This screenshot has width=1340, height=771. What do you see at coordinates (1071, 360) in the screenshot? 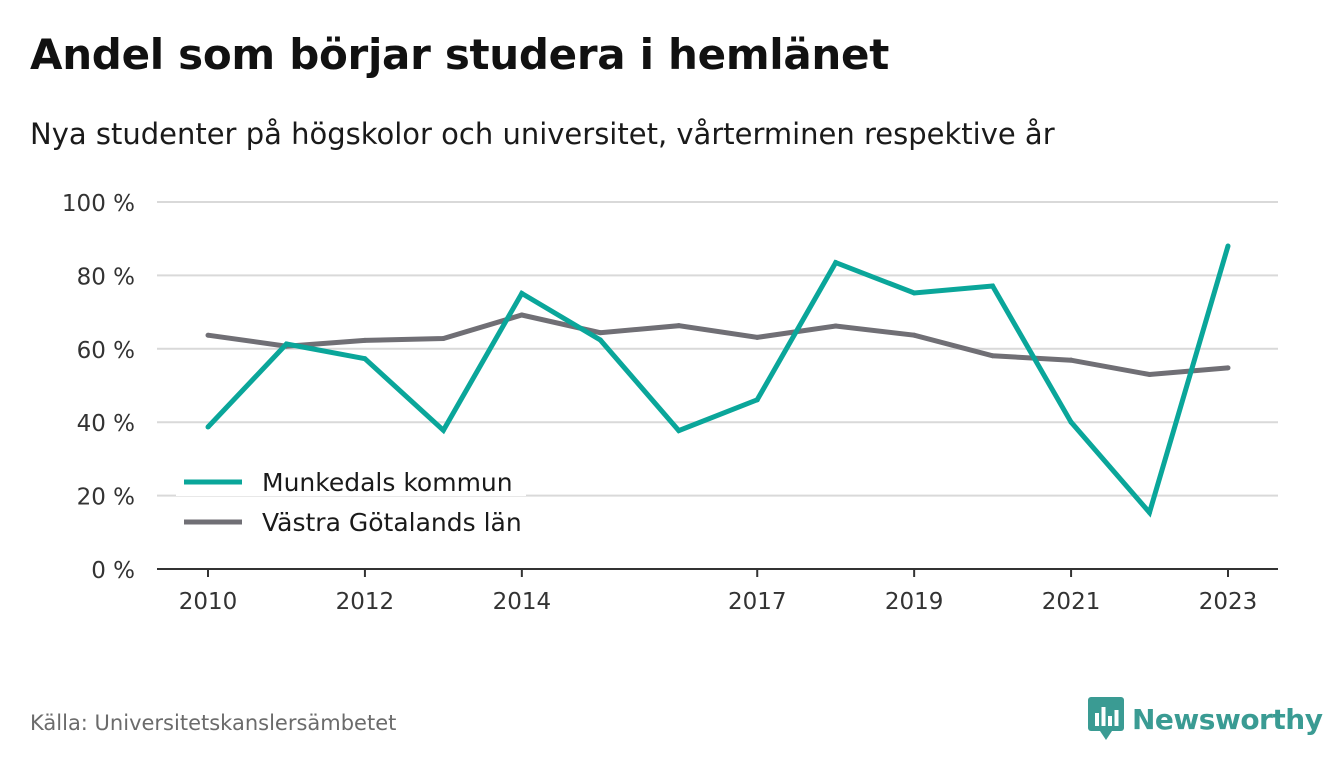
I see `data-point-1-2021` at bounding box center [1071, 360].